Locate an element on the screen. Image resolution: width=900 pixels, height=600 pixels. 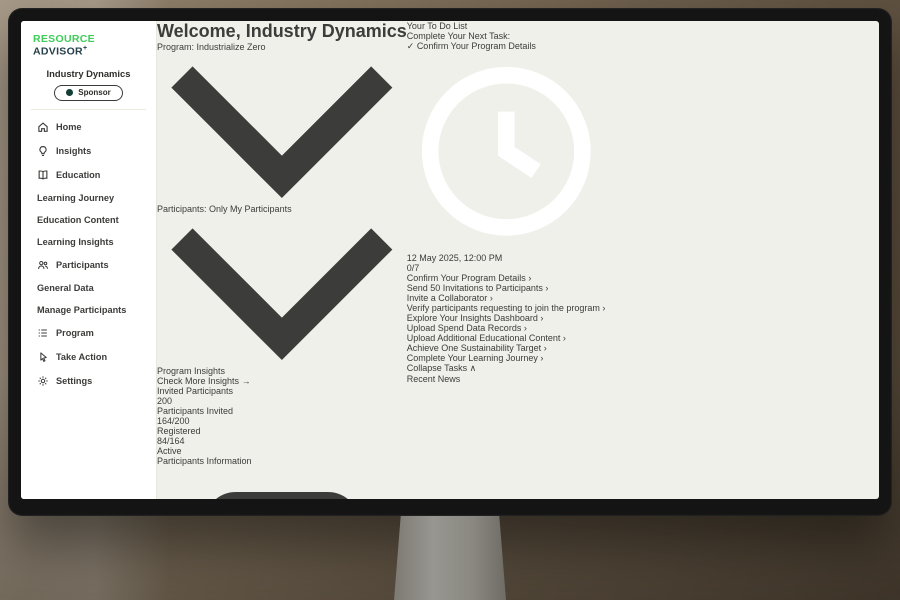
task-item: Upload Spend Data Records › is located at coordinates (466, 327).